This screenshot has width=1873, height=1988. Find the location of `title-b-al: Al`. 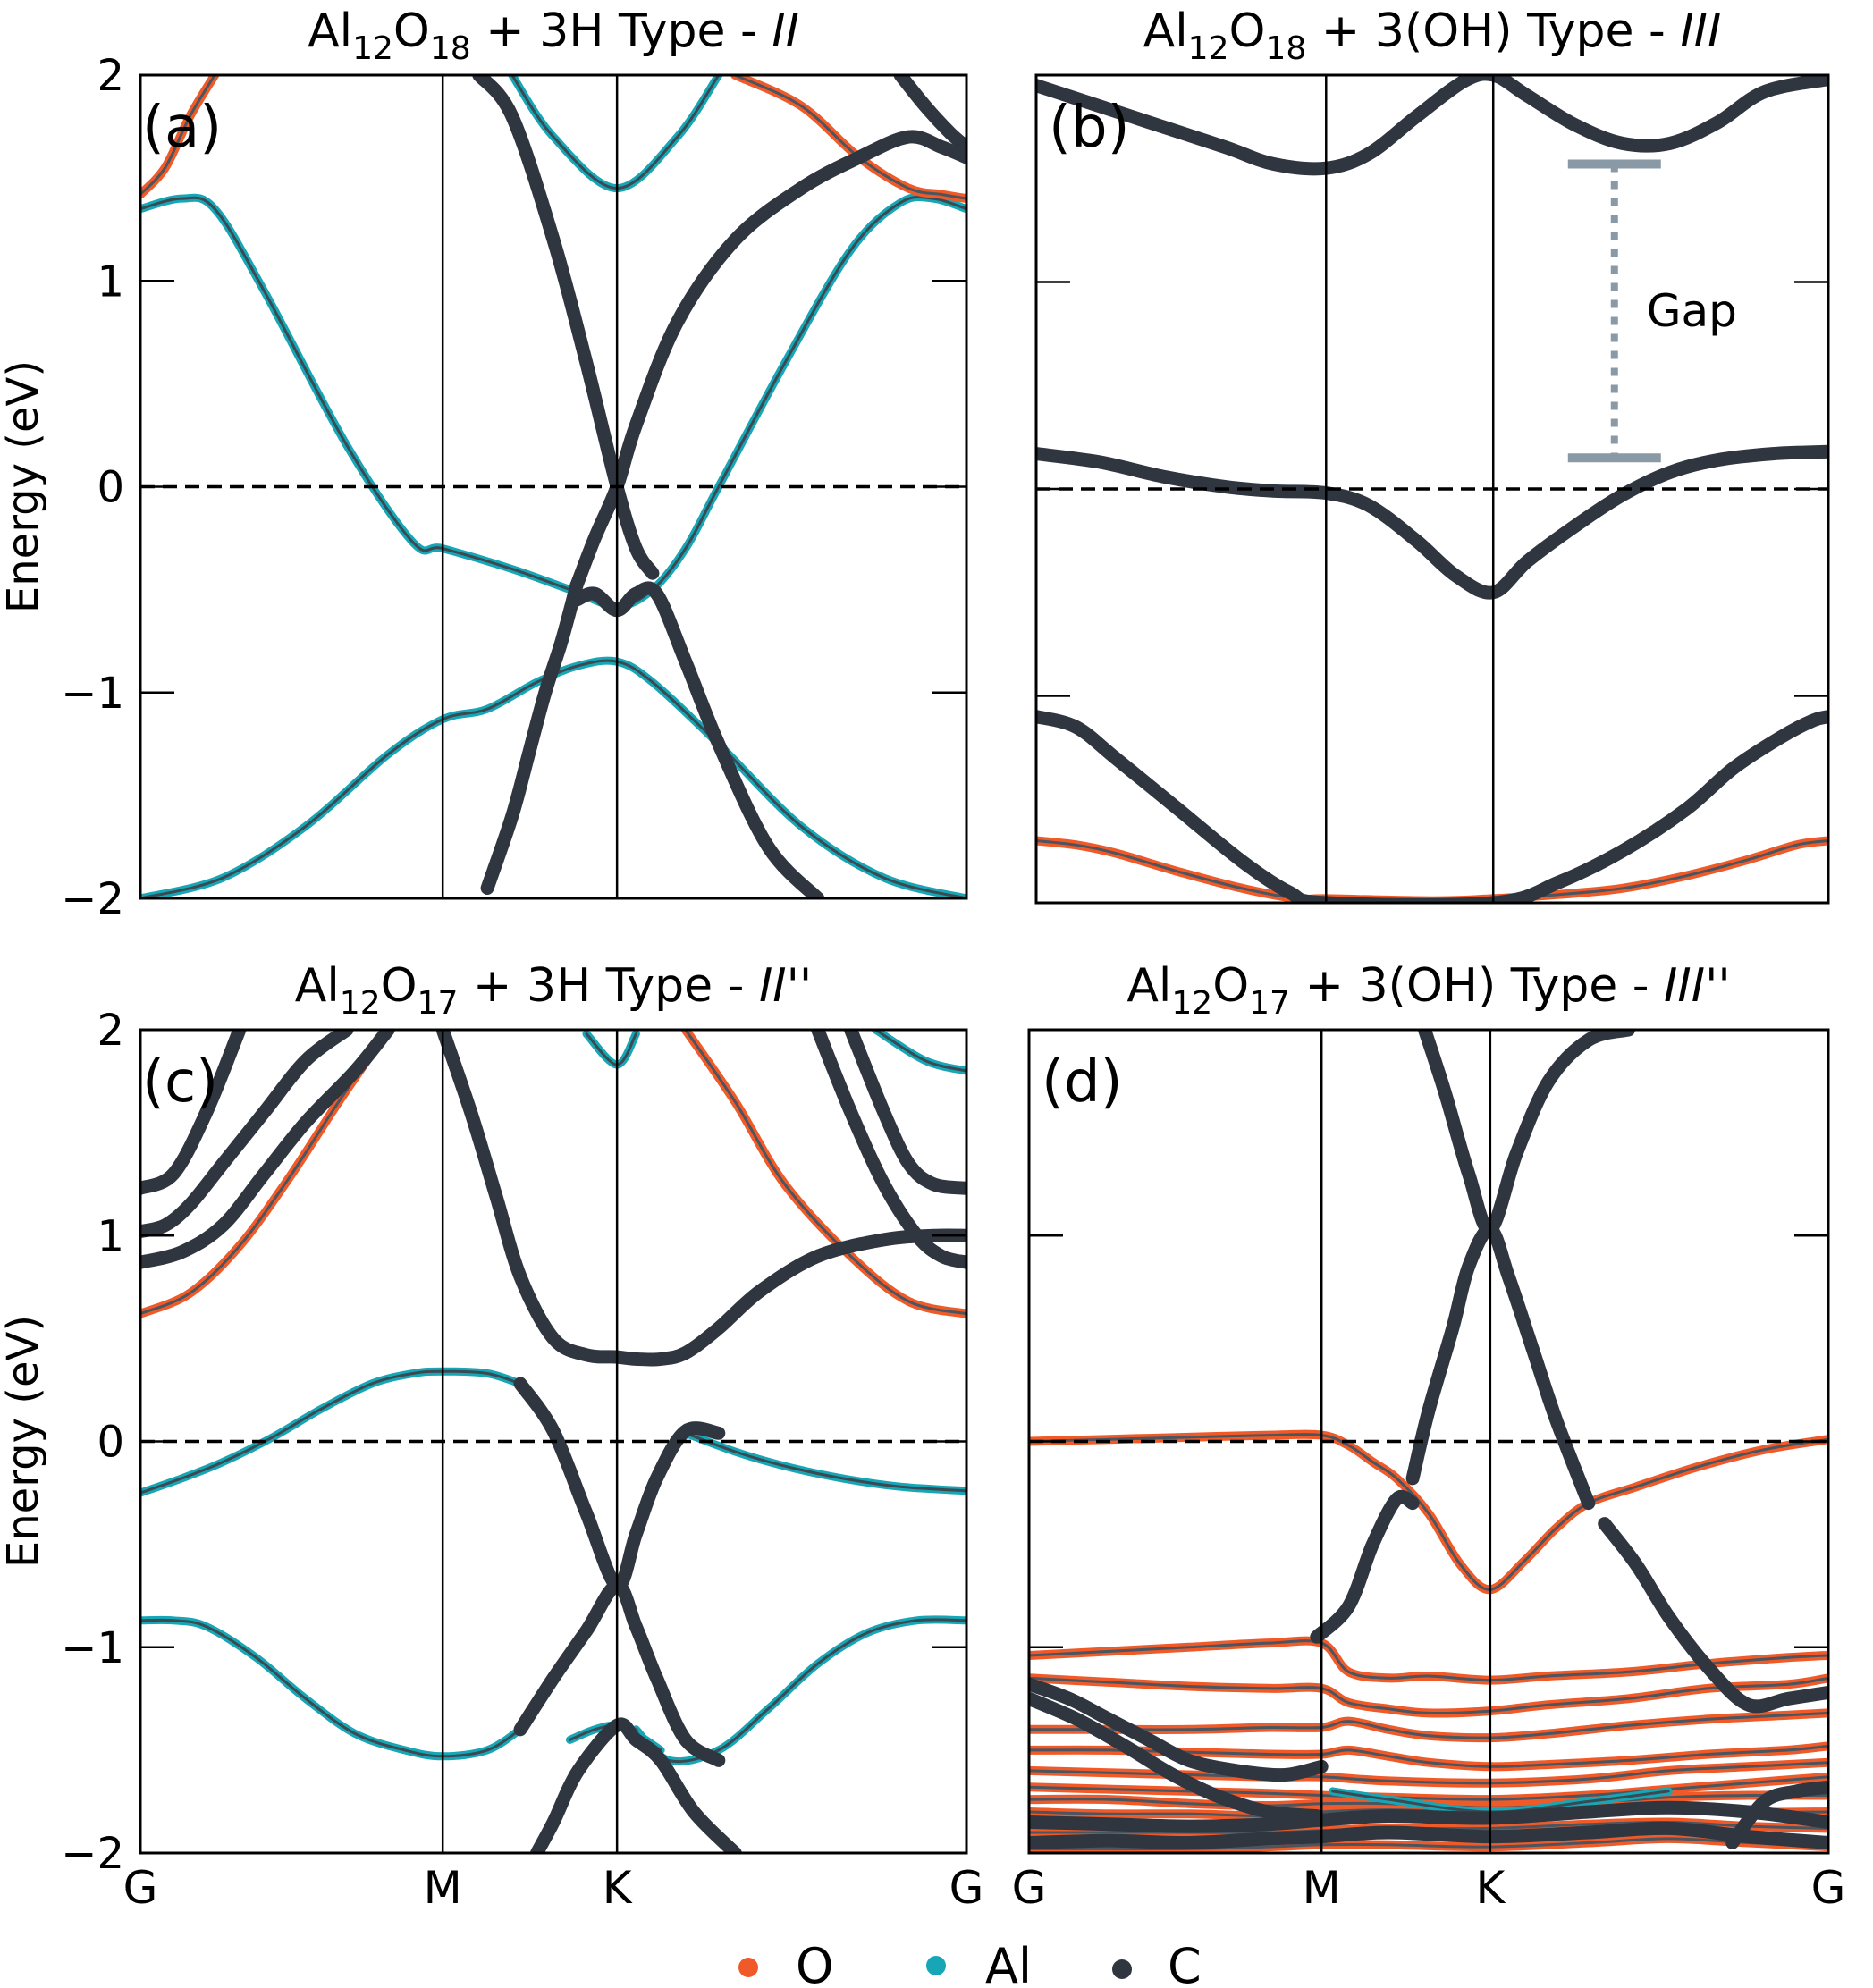

title-b-al: Al is located at coordinates (1165, 31).